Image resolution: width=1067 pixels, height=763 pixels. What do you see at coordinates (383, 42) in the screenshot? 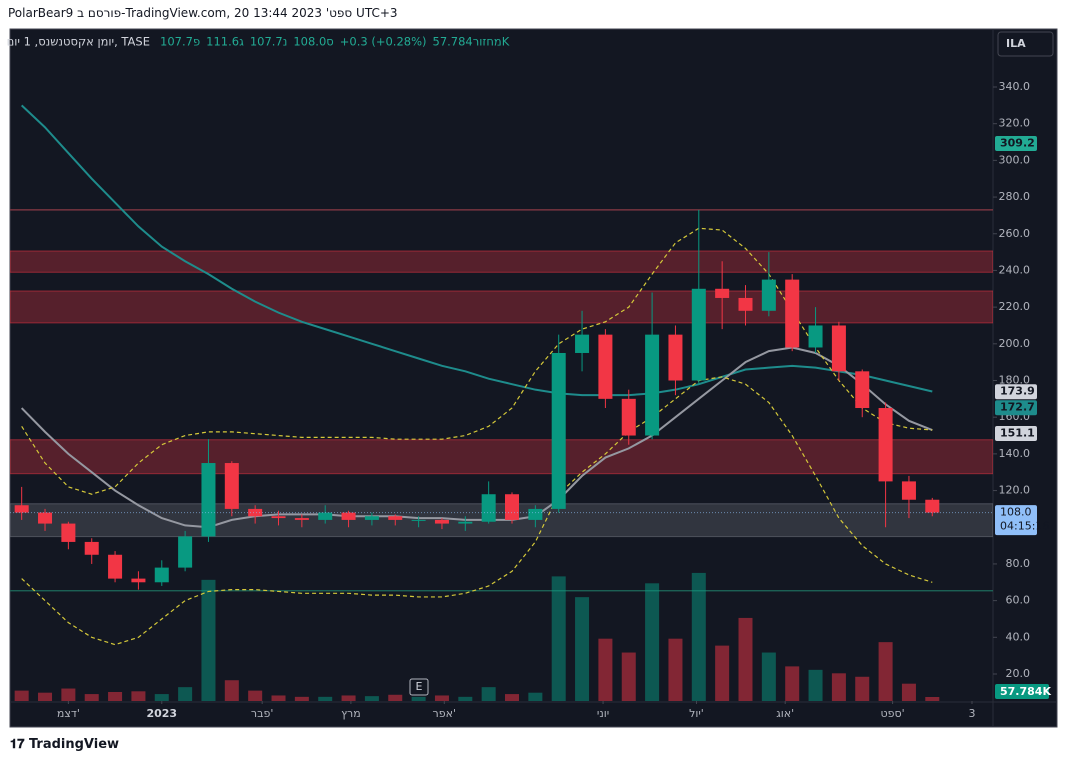
I see `legend-stat: +0.3 (+0.28%)` at bounding box center [383, 42].